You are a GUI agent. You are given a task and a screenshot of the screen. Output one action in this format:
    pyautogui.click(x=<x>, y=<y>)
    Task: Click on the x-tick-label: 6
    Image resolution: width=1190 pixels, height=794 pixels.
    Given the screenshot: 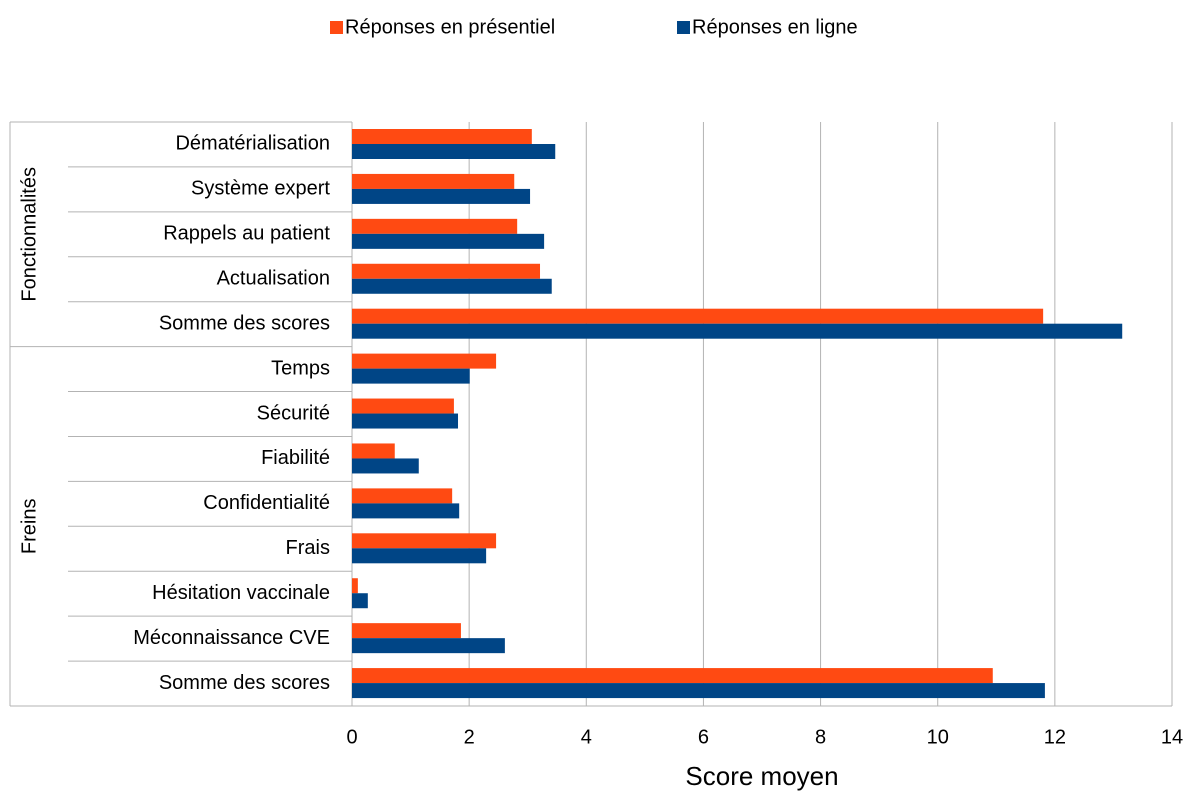 What is the action you would take?
    pyautogui.click(x=703, y=737)
    